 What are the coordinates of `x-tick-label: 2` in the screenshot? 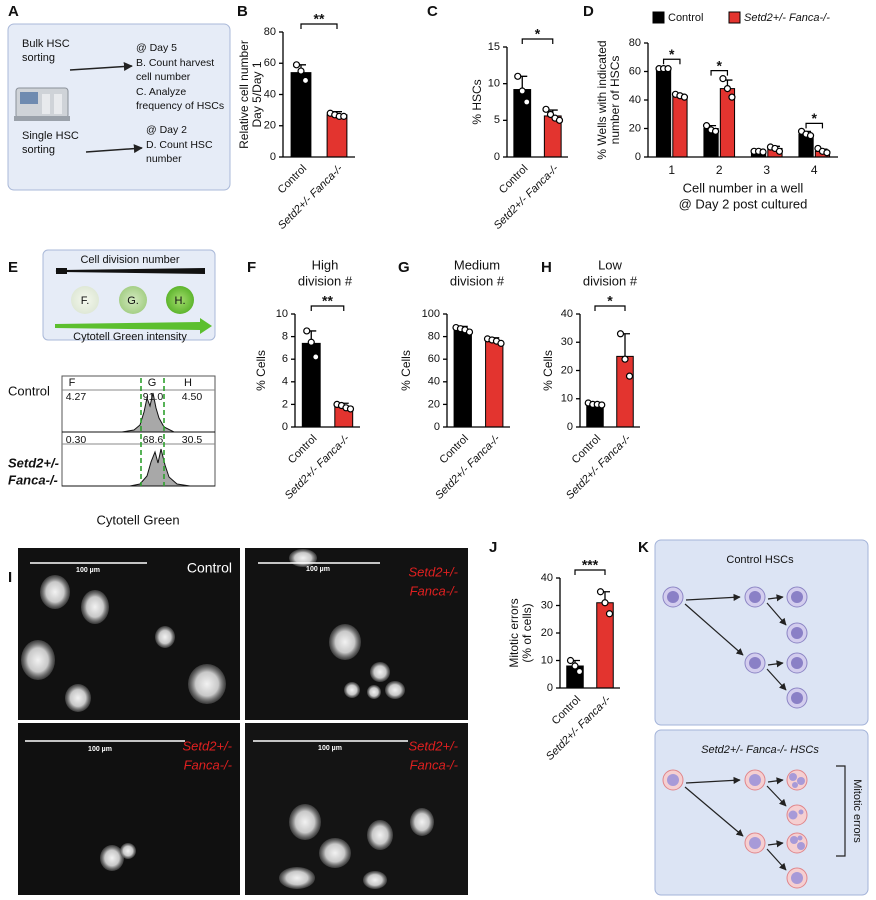 It's located at (719, 170).